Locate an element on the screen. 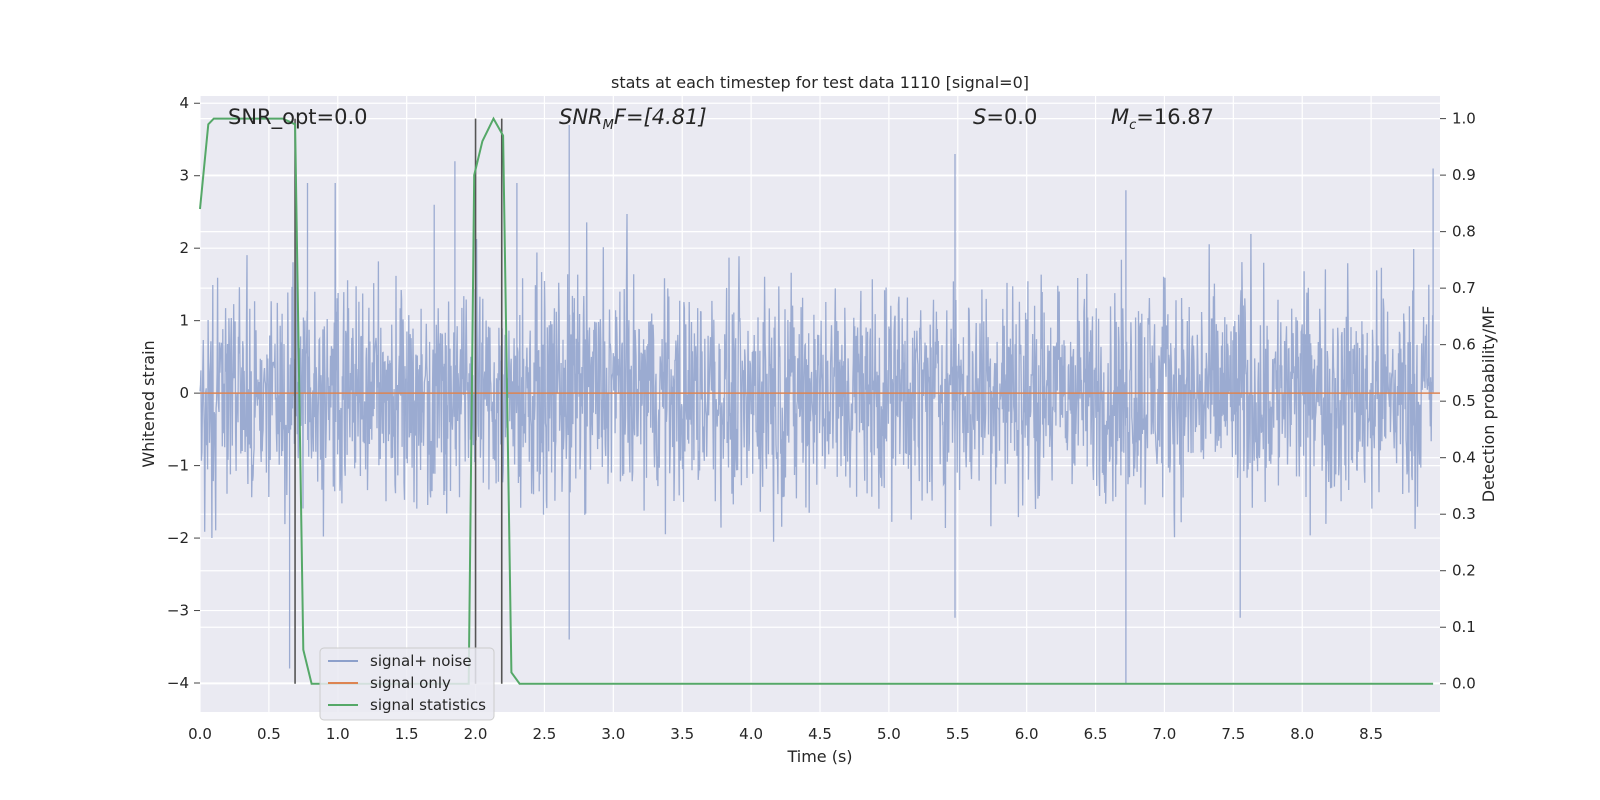 The width and height of the screenshot is (1600, 800). annotation-mc: Mc=16.87 is located at coordinates (1162, 119).